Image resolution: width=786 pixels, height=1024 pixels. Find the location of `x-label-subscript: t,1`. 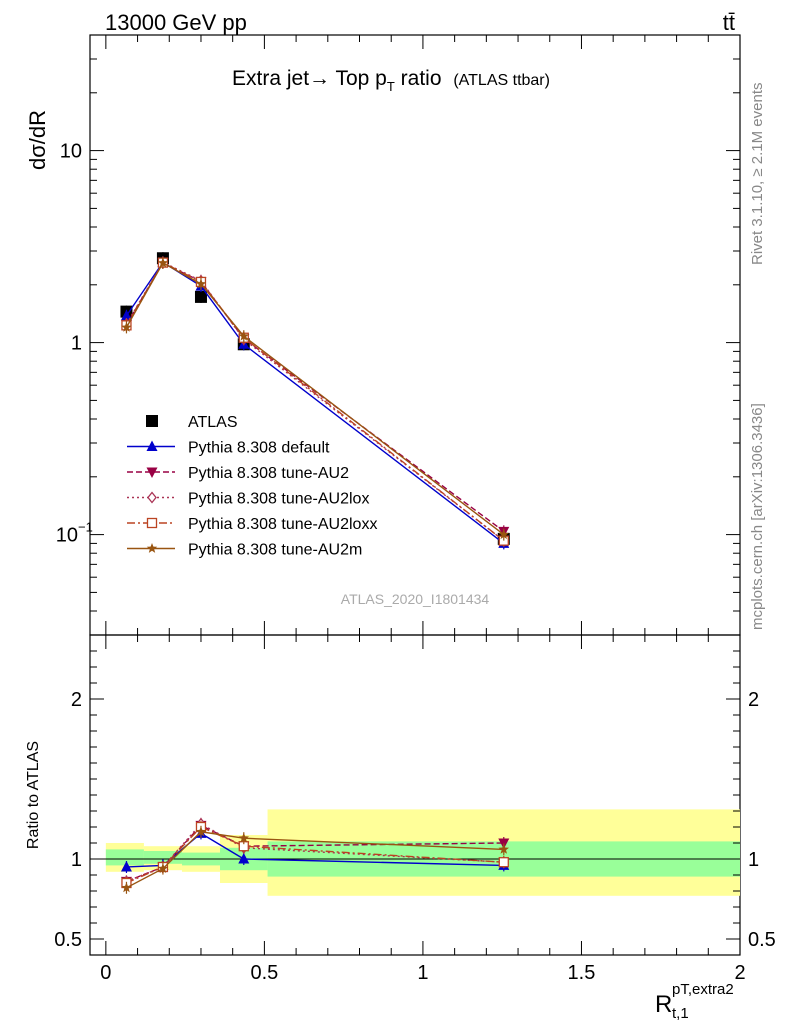

x-label-subscript: t,1 is located at coordinates (680, 1013).